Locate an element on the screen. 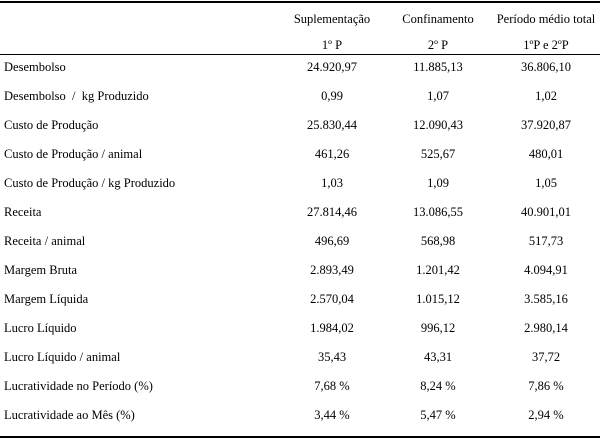 This screenshot has width=600, height=439. row-label: Desembolso is located at coordinates (35, 67).